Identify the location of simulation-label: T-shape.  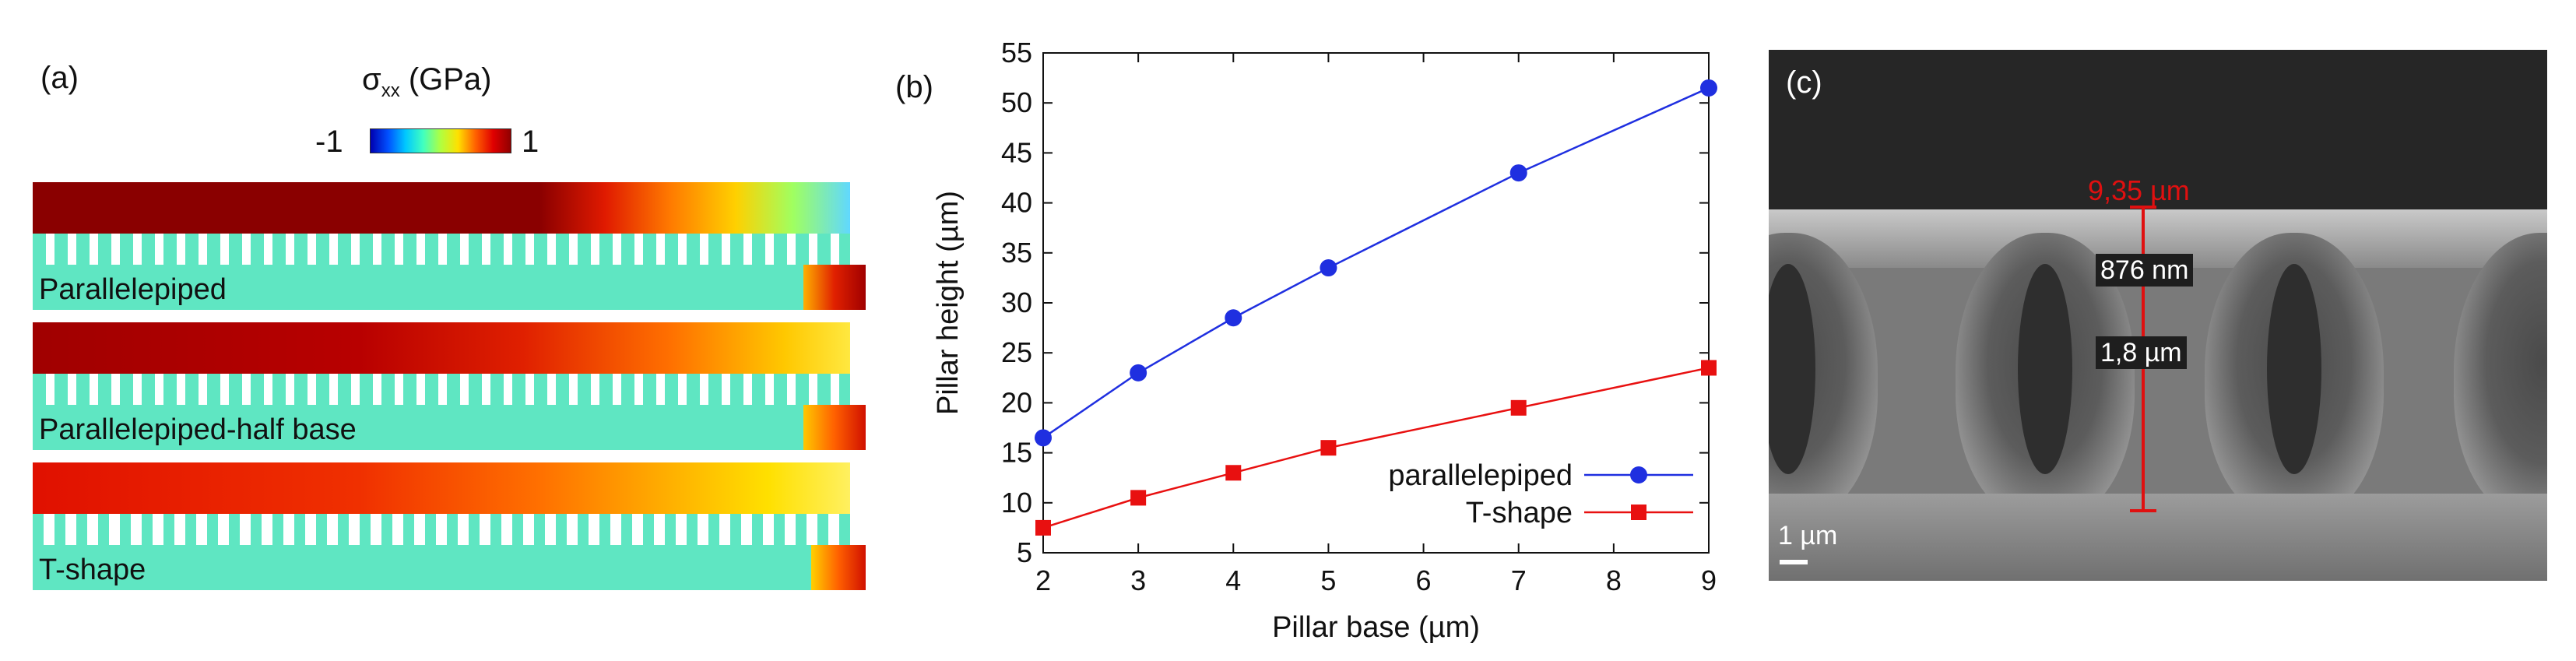
(92, 570).